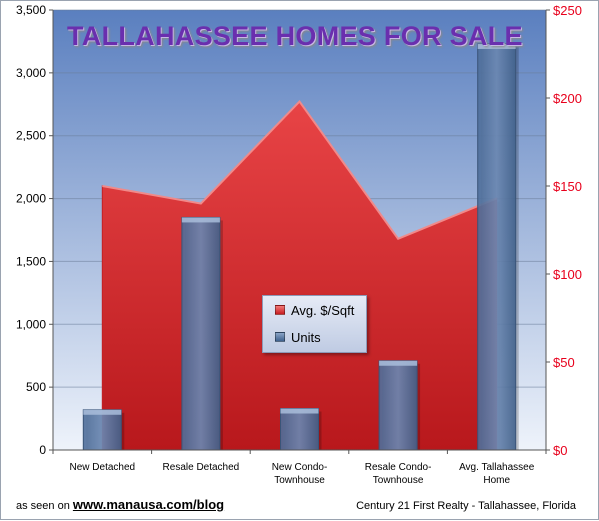 Image resolution: width=599 pixels, height=521 pixels. I want to click on left-tick-label: 3,500, so click(31, 10).